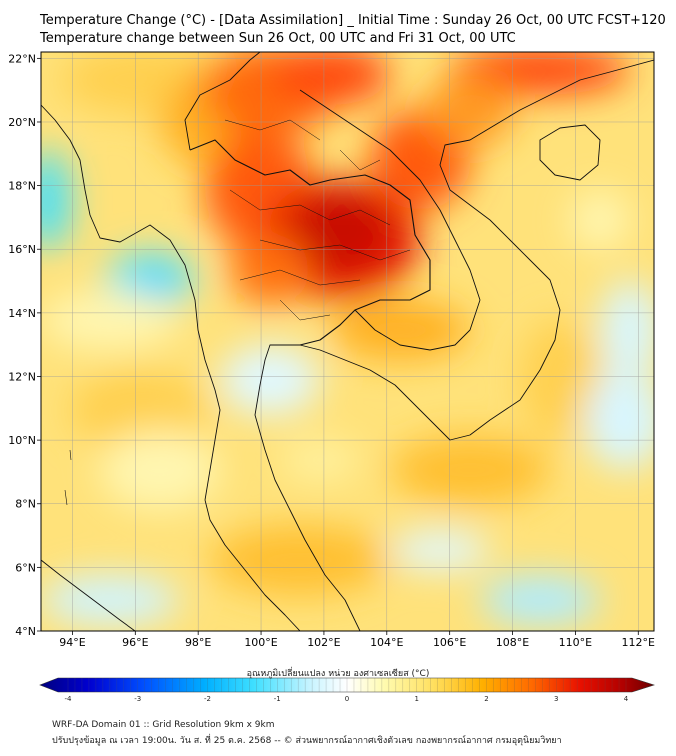  What do you see at coordinates (207, 699) in the screenshot?
I see `colorbar-tick-label: -2` at bounding box center [207, 699].